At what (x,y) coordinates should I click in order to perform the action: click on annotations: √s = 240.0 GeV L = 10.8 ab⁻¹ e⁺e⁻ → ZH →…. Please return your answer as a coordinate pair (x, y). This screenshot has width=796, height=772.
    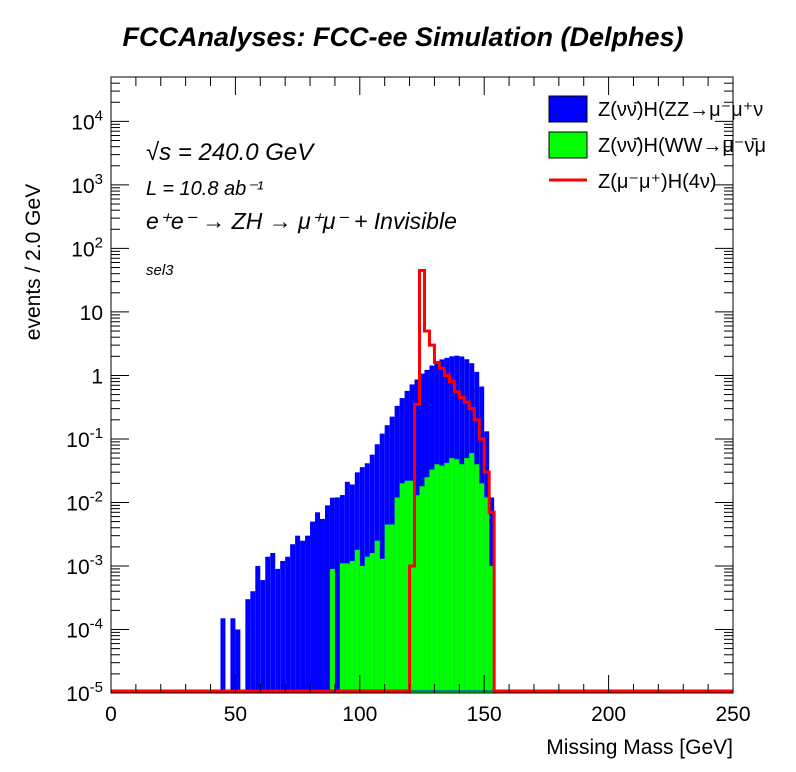
    Looking at the image, I should click on (301, 209).